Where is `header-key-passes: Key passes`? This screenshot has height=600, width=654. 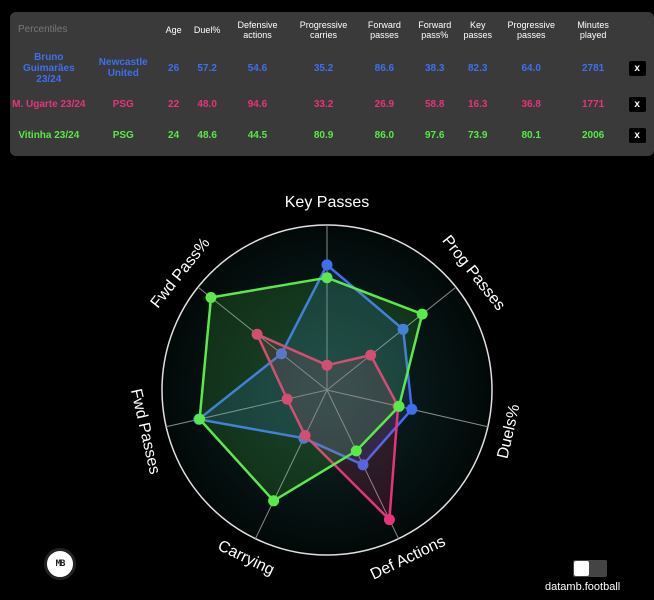 header-key-passes: Key passes is located at coordinates (477, 30).